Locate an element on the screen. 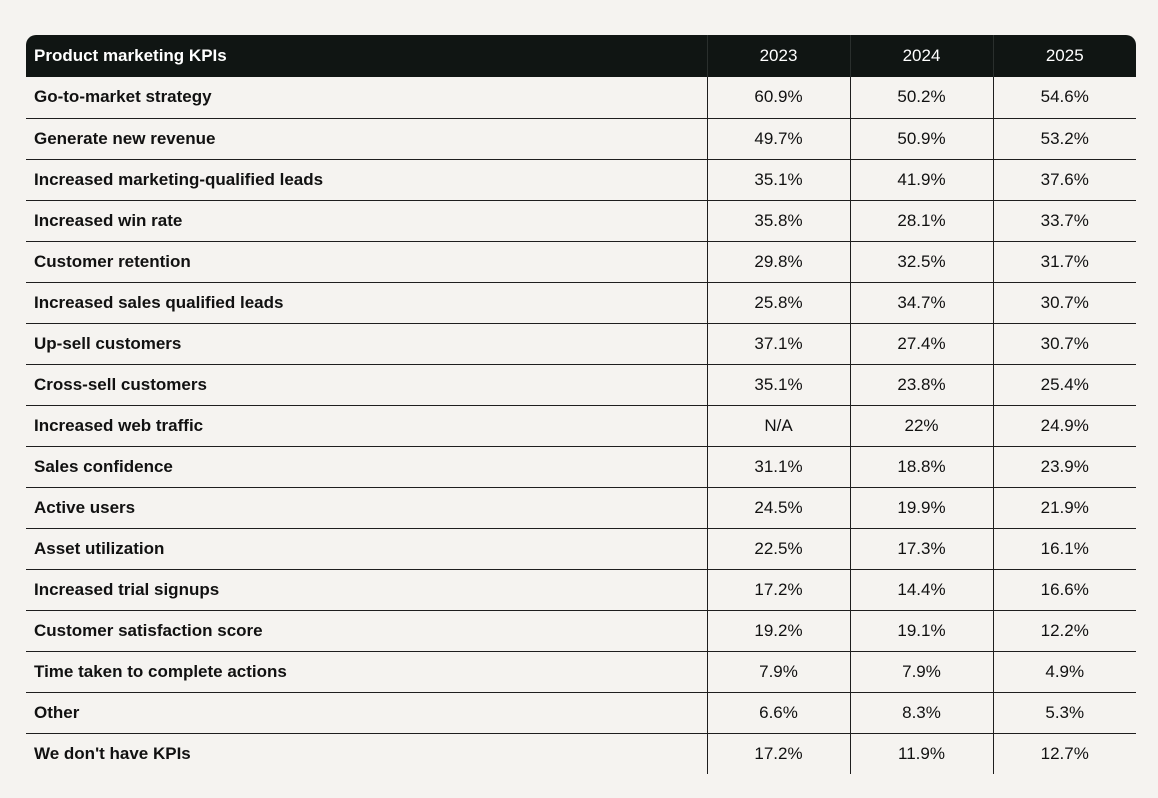  cell-value-2023: 19.2% is located at coordinates (778, 631).